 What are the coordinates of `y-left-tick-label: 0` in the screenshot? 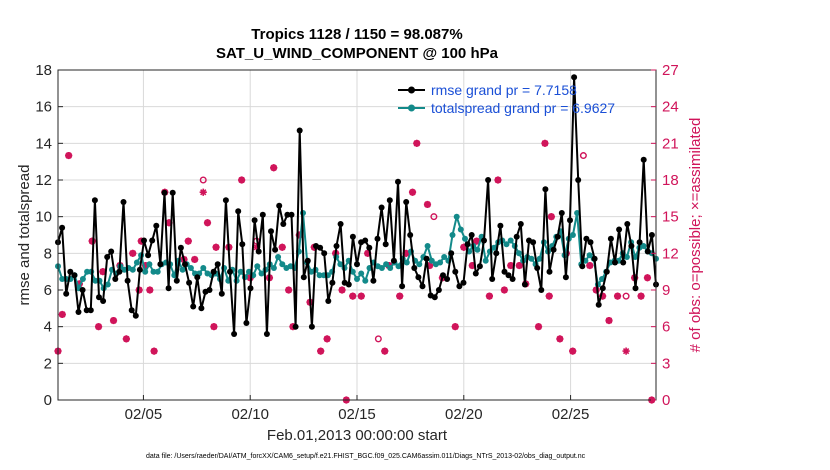 It's located at (48, 400).